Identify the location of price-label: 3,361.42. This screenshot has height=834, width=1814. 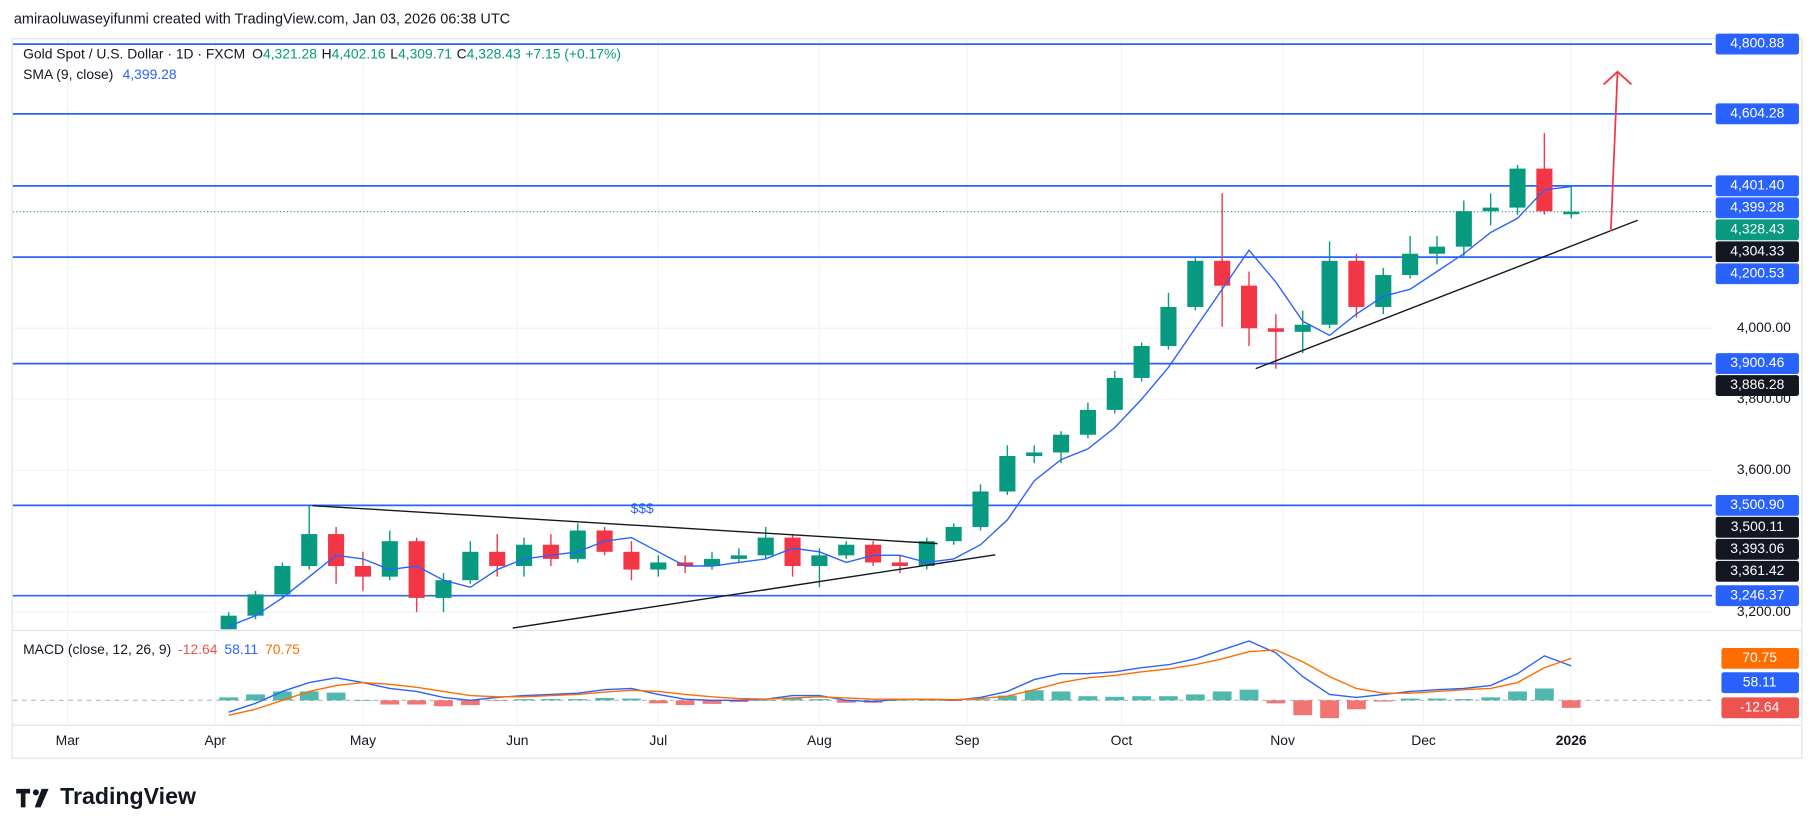
(1757, 570).